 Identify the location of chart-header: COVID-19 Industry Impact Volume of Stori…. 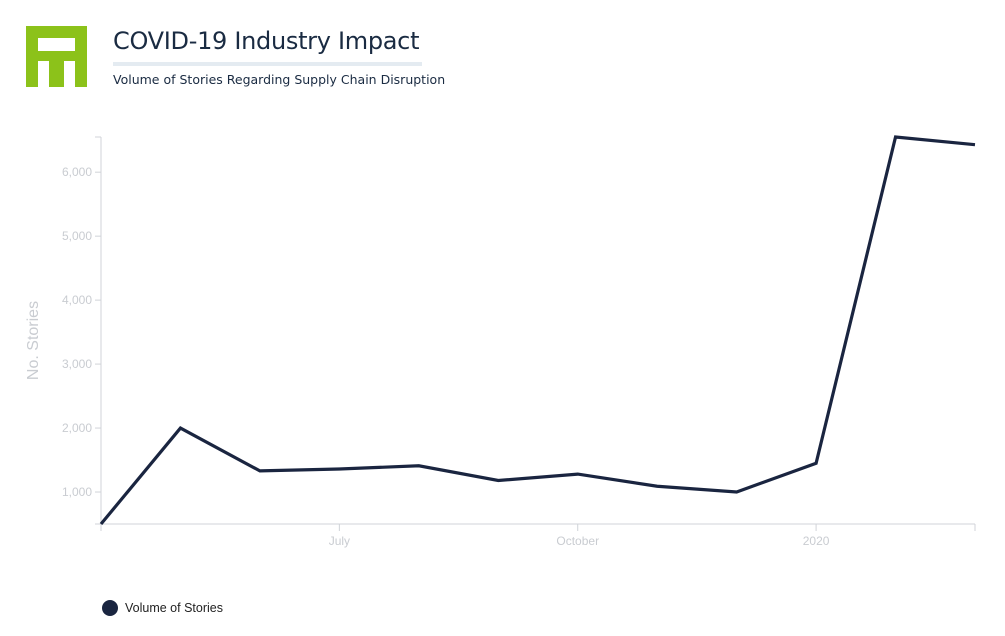
(279, 55).